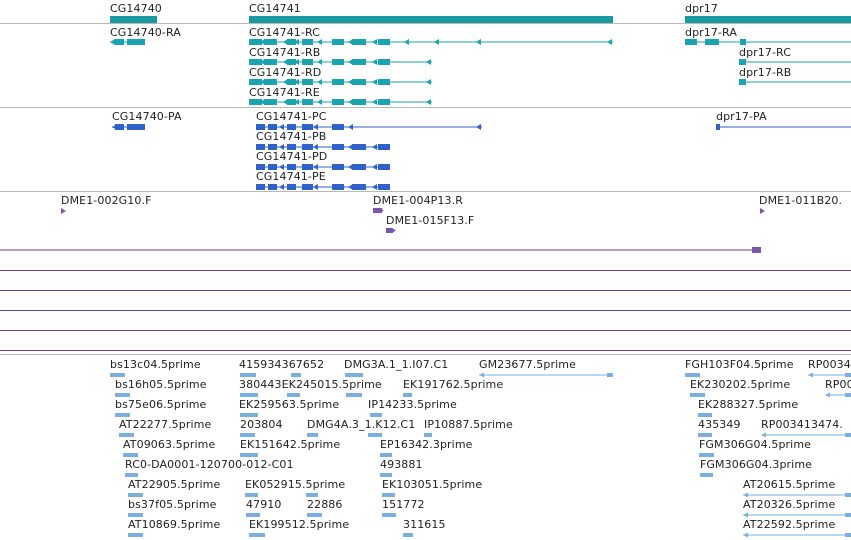  Describe the element at coordinates (740, 384) in the screenshot. I see `est-label: EK230202.5prime` at that location.